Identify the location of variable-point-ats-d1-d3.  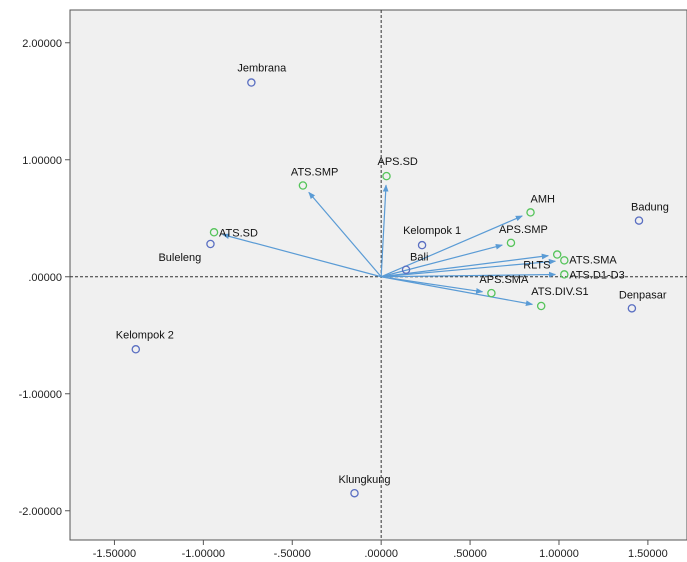
(564, 274).